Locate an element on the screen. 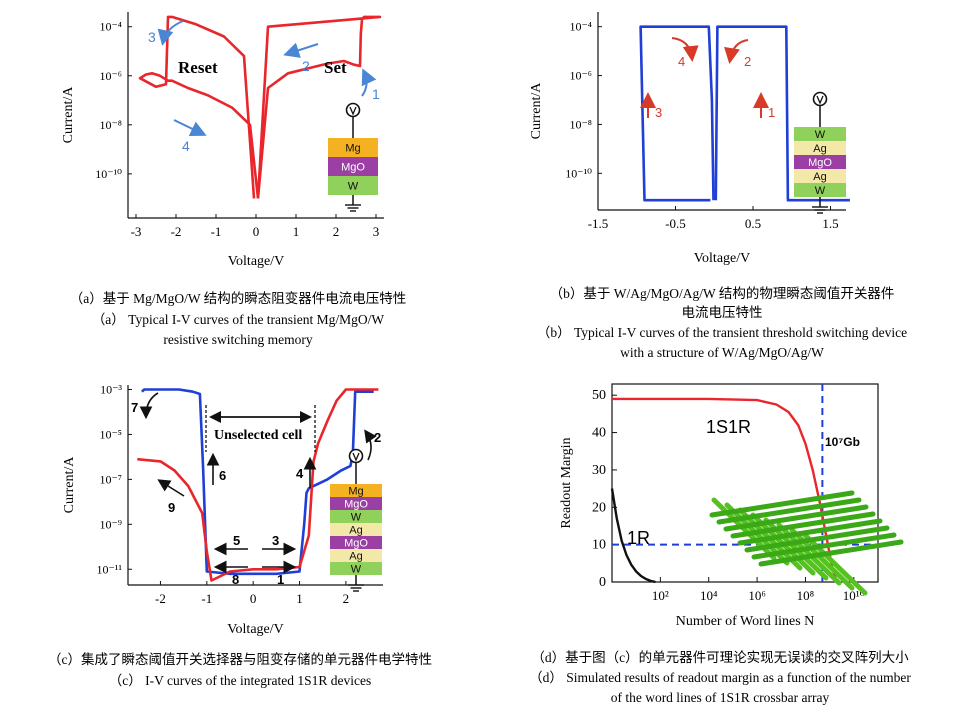  panel-d-y-tick-label: 10 is located at coordinates (599, 545).